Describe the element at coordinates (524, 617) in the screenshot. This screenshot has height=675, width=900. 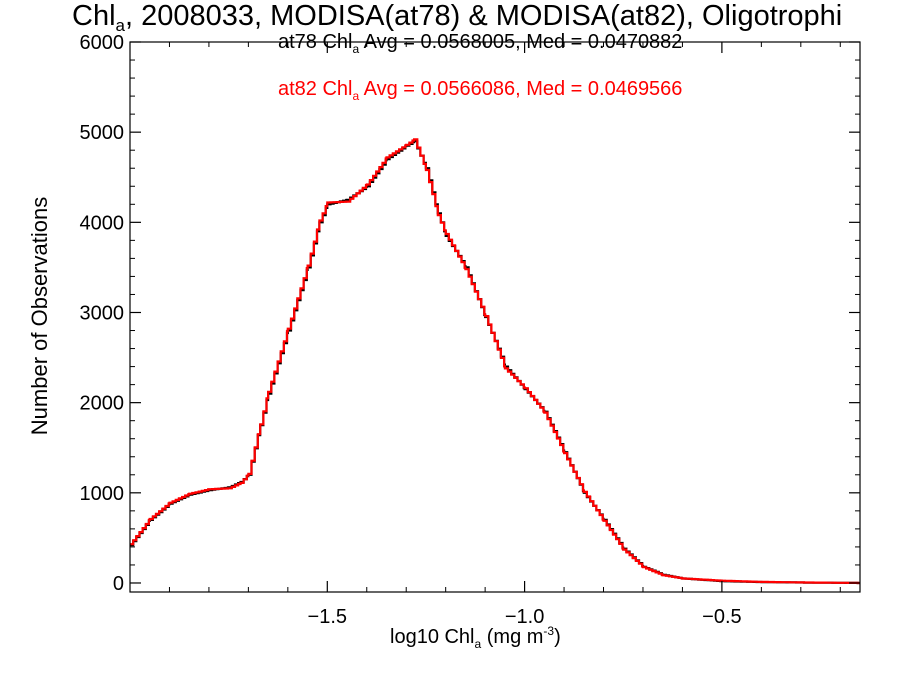
I see `x-tick-label: −1.0` at that location.